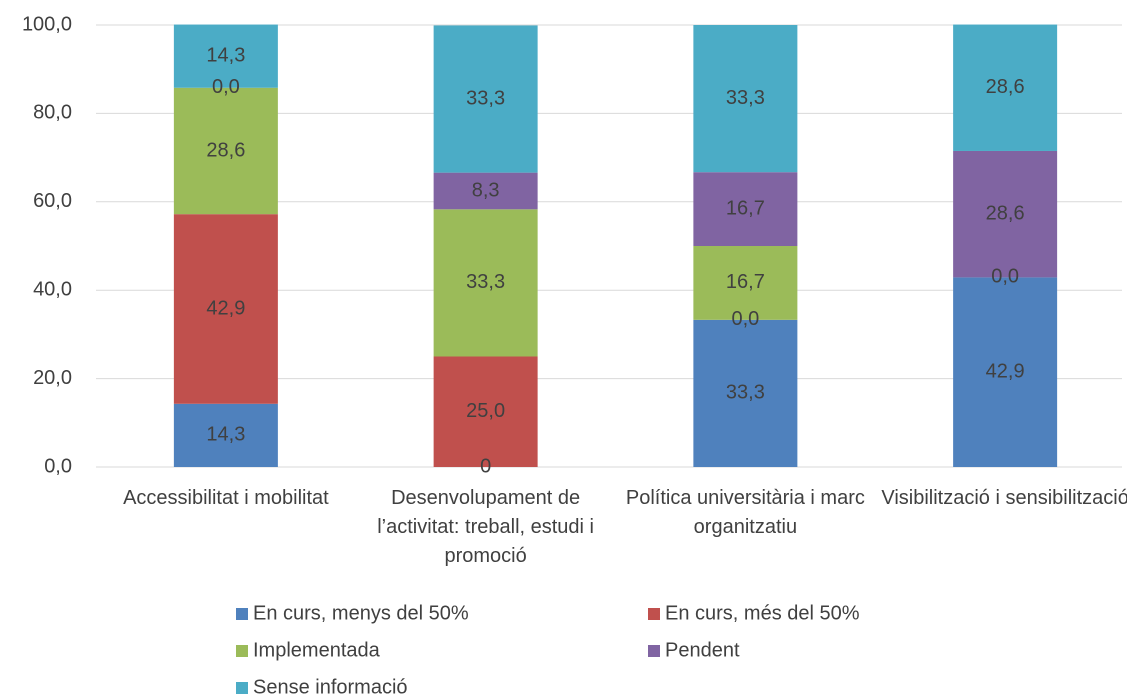 The height and width of the screenshot is (698, 1127). Describe the element at coordinates (52, 289) in the screenshot. I see `y-tick-label: 40,0` at that location.